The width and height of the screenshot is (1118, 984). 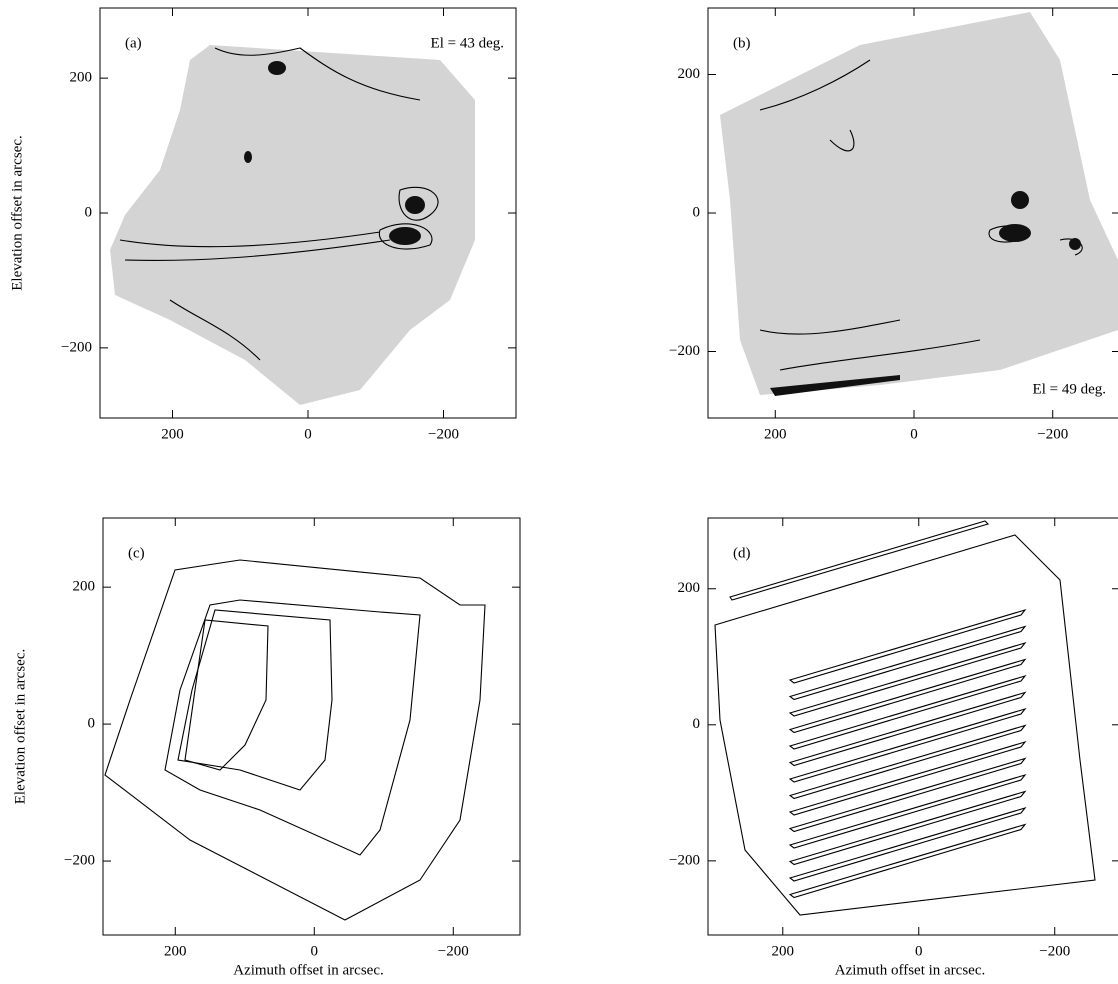 I want to click on panel-label: (c), so click(x=136, y=553).